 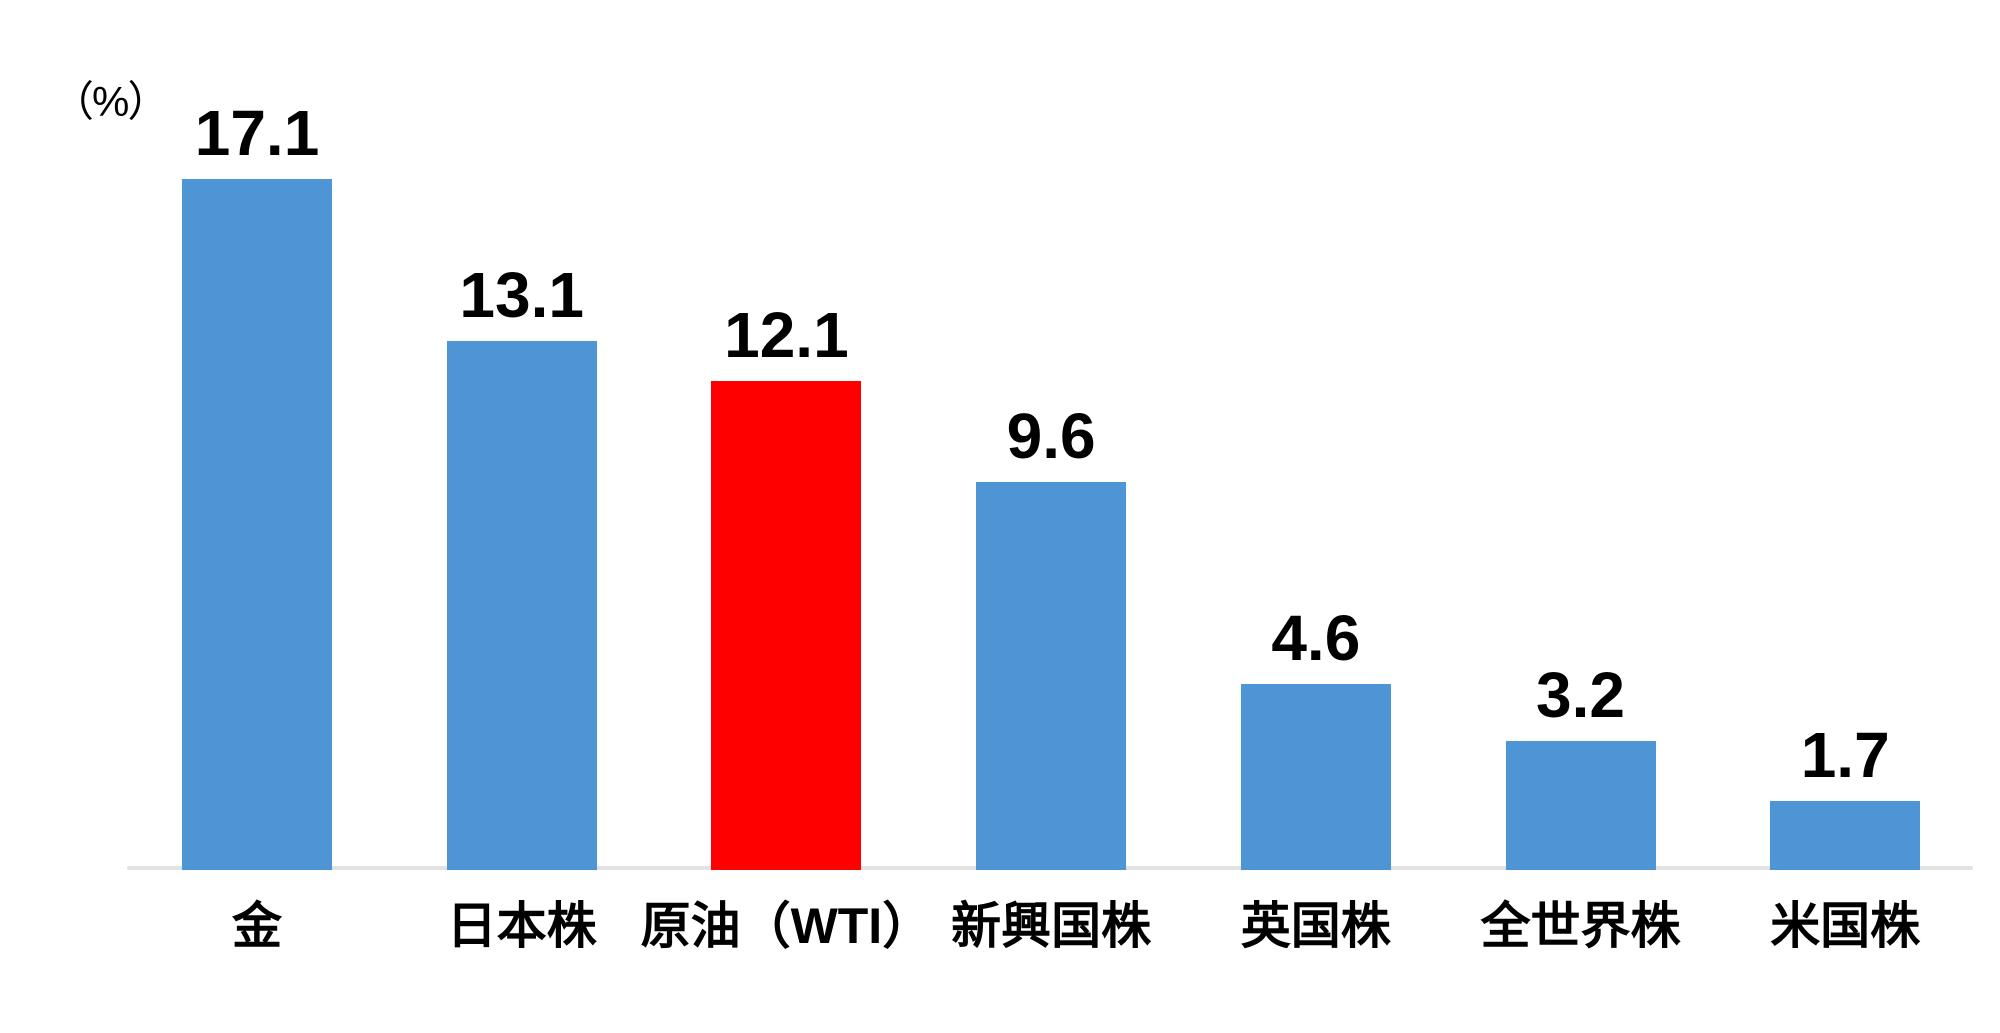 What do you see at coordinates (1845, 755) in the screenshot?
I see `bar-value-label: 1.7` at bounding box center [1845, 755].